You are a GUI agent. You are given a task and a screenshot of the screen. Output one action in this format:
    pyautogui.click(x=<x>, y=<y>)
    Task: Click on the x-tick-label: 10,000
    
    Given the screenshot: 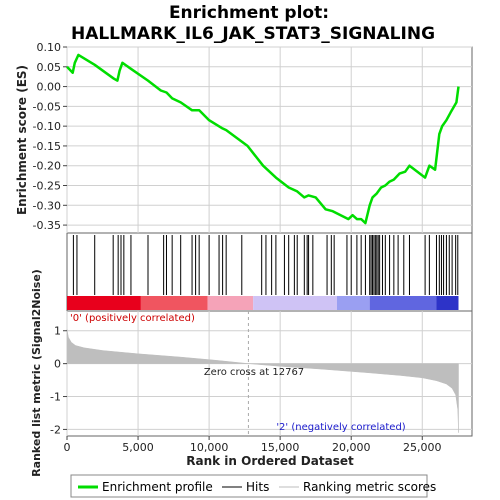 What is the action you would take?
    pyautogui.click(x=209, y=447)
    